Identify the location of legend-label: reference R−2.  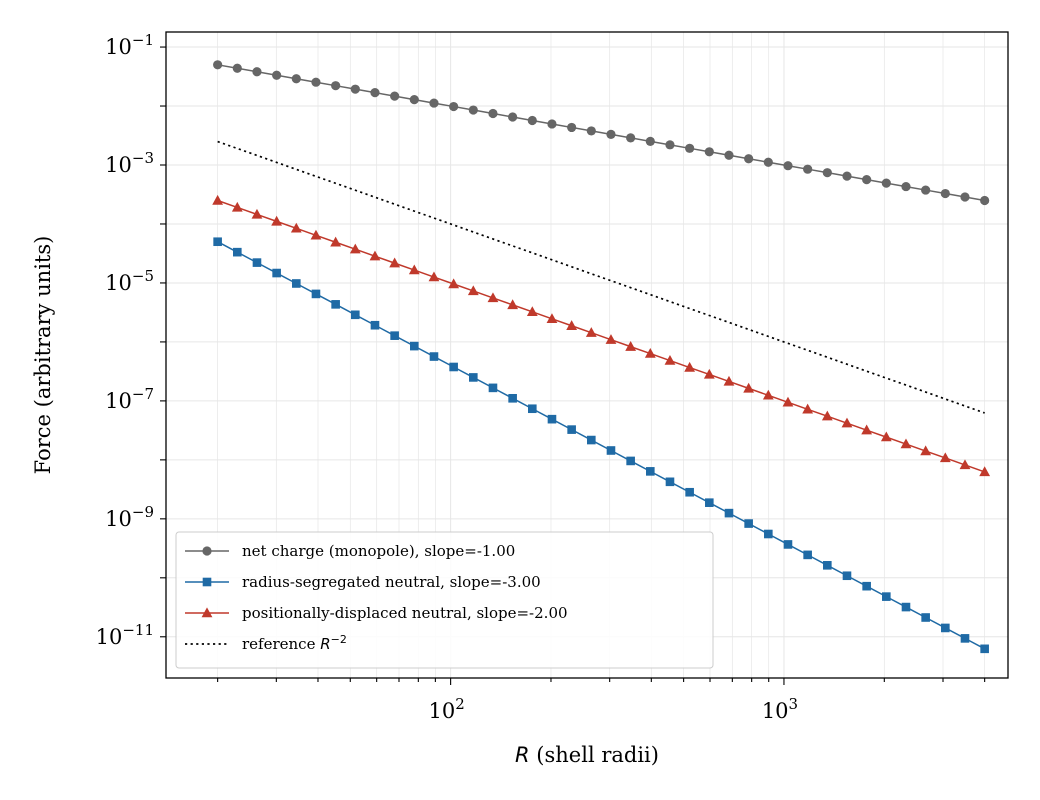
(294, 643).